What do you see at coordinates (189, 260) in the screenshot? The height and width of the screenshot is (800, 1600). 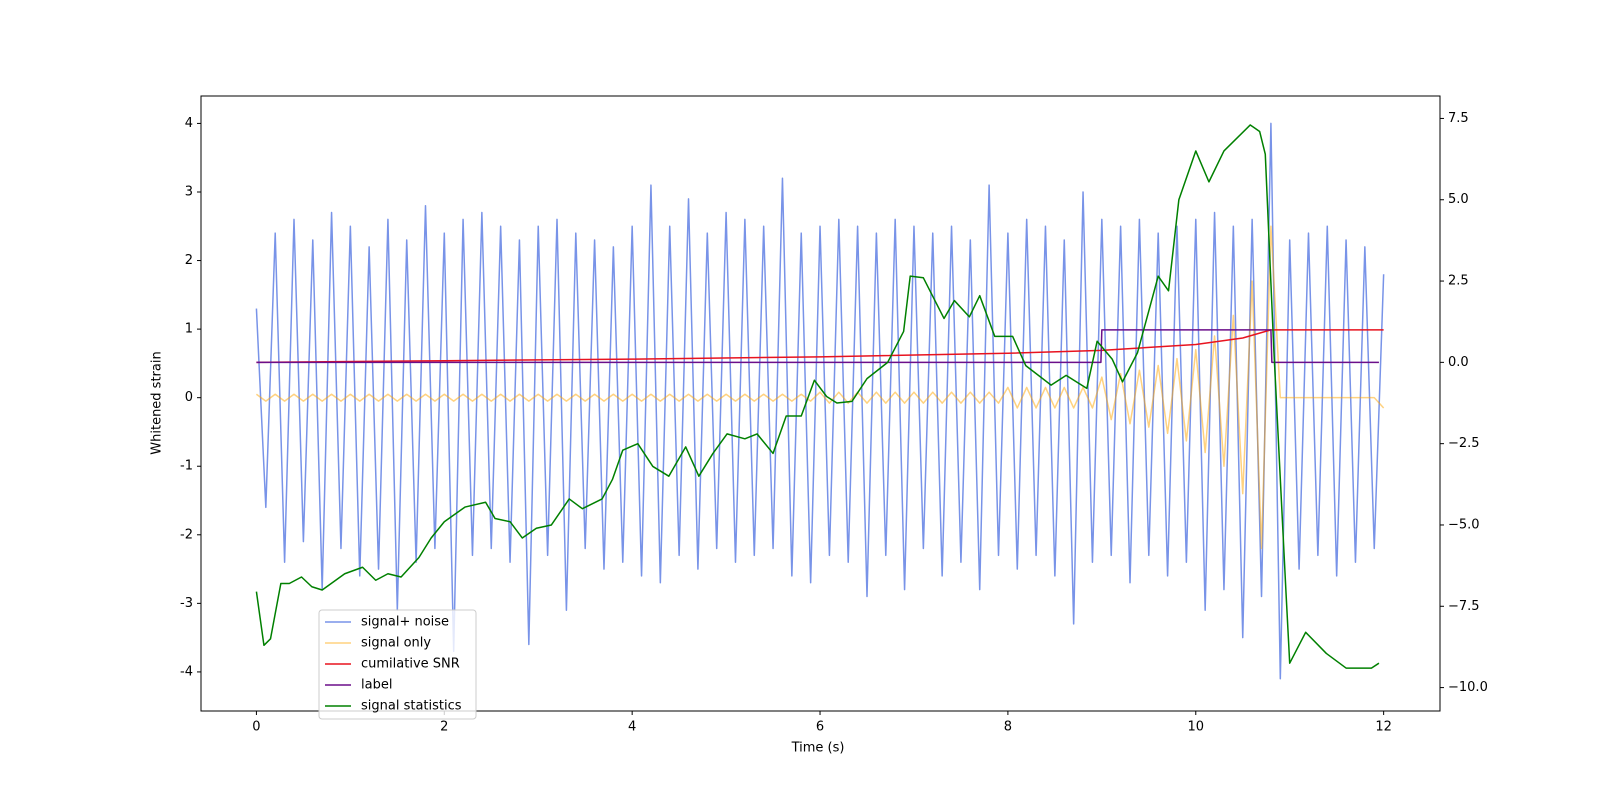 I see `y-tick-label: 2` at bounding box center [189, 260].